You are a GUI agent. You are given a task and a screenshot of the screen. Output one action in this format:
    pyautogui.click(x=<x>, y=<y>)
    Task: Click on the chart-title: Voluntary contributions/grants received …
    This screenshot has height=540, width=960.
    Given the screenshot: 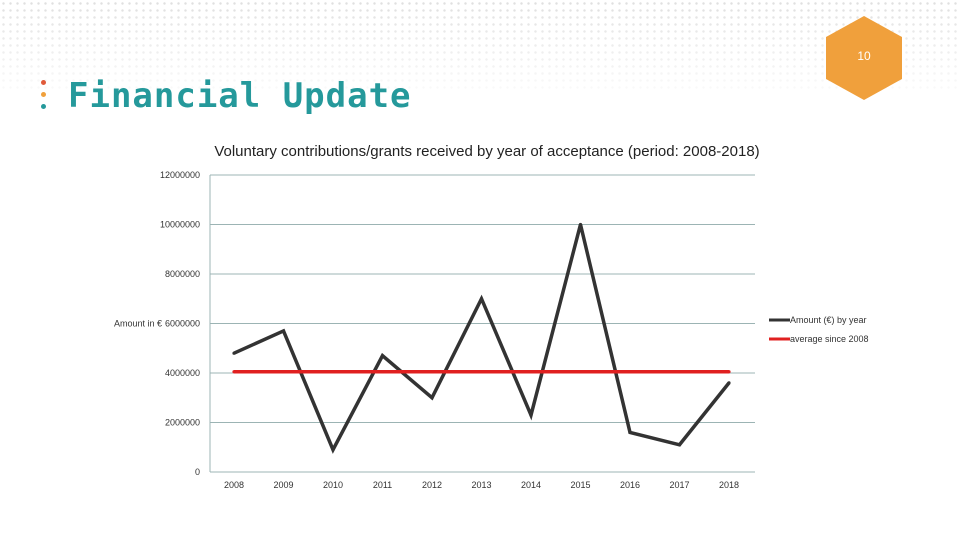 What is the action you would take?
    pyautogui.click(x=487, y=151)
    